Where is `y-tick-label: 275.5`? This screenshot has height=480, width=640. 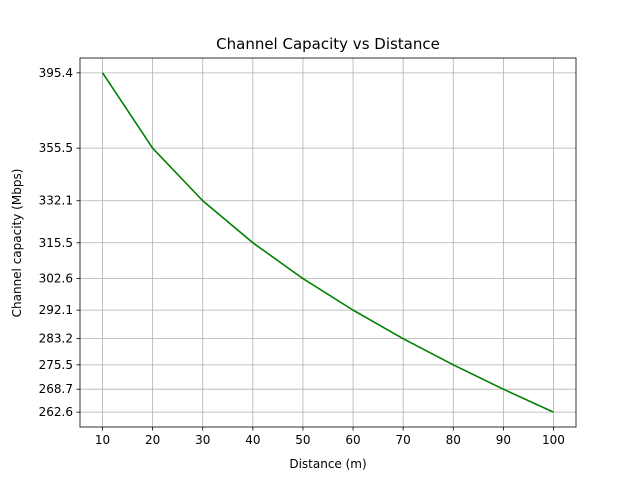
y-tick-label: 275.5 is located at coordinates (56, 365).